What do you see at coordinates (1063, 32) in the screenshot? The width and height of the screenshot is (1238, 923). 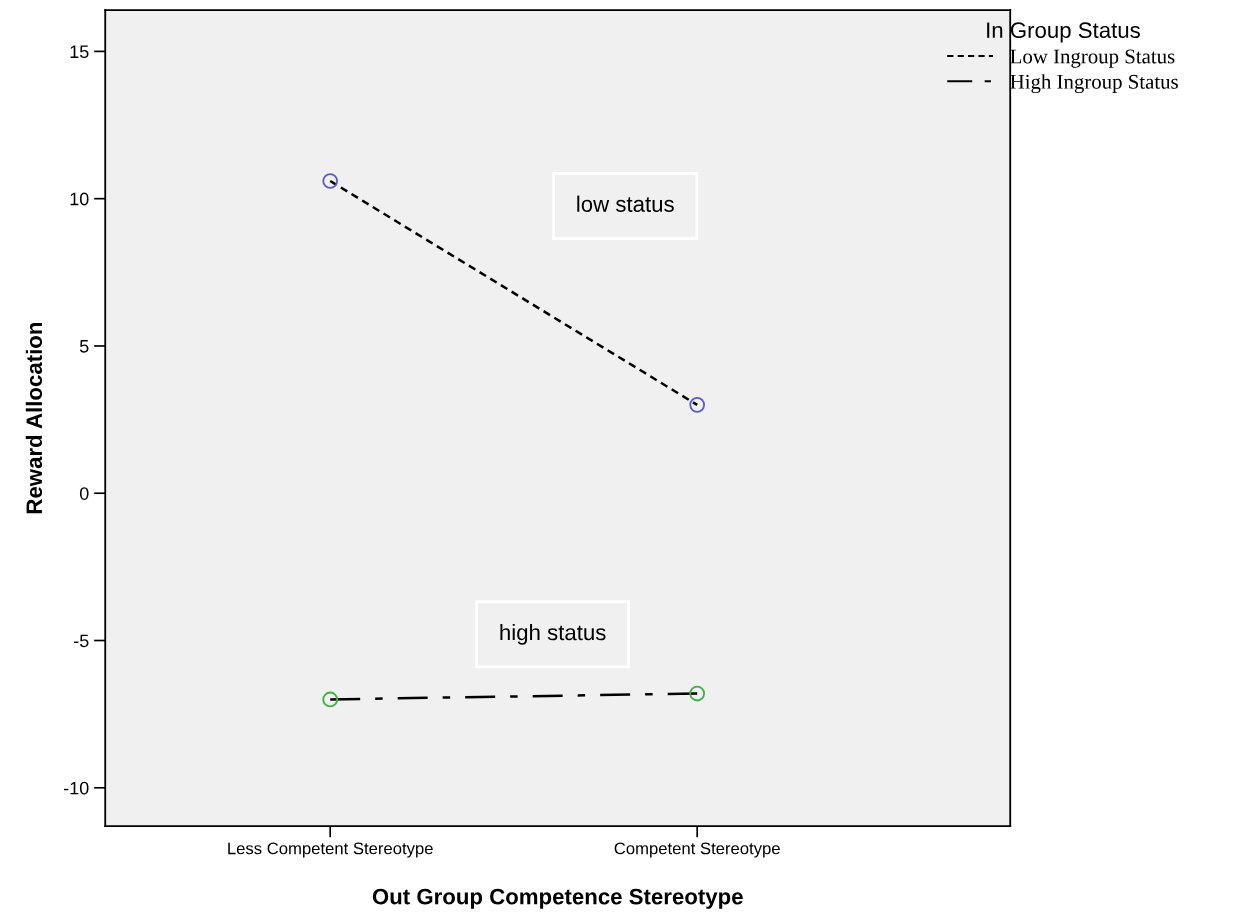 I see `legend-title: In Group Status` at bounding box center [1063, 32].